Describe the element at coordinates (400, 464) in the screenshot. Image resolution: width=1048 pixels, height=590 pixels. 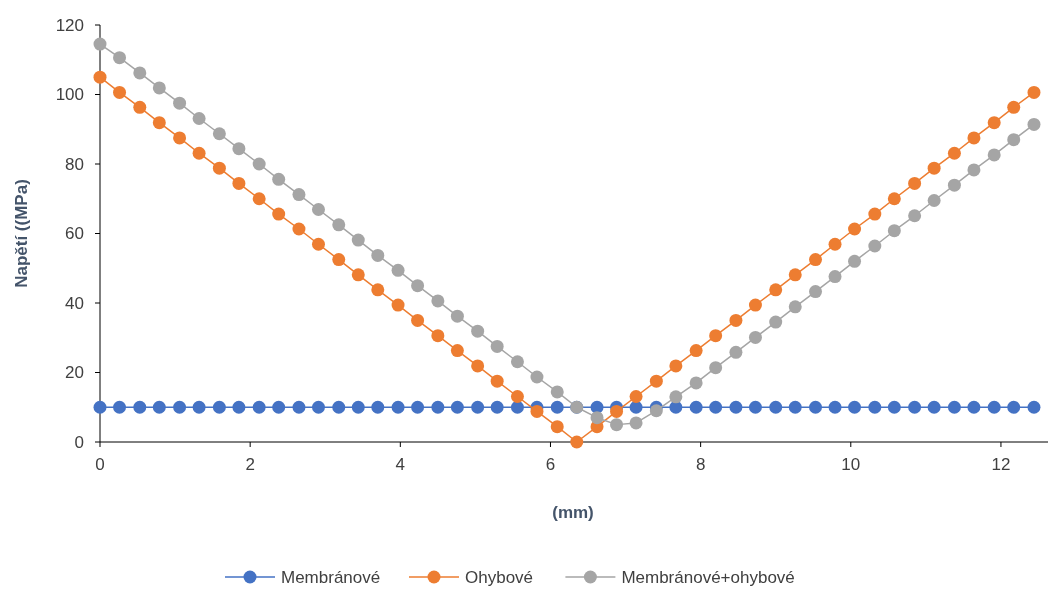
I see `x-tick-label: 4` at that location.